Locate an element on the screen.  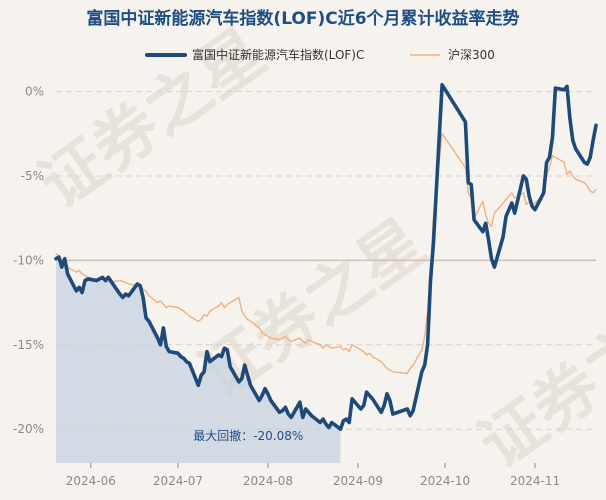
drawdown-label: 最大回撤：-20.08% is located at coordinates (248, 435).